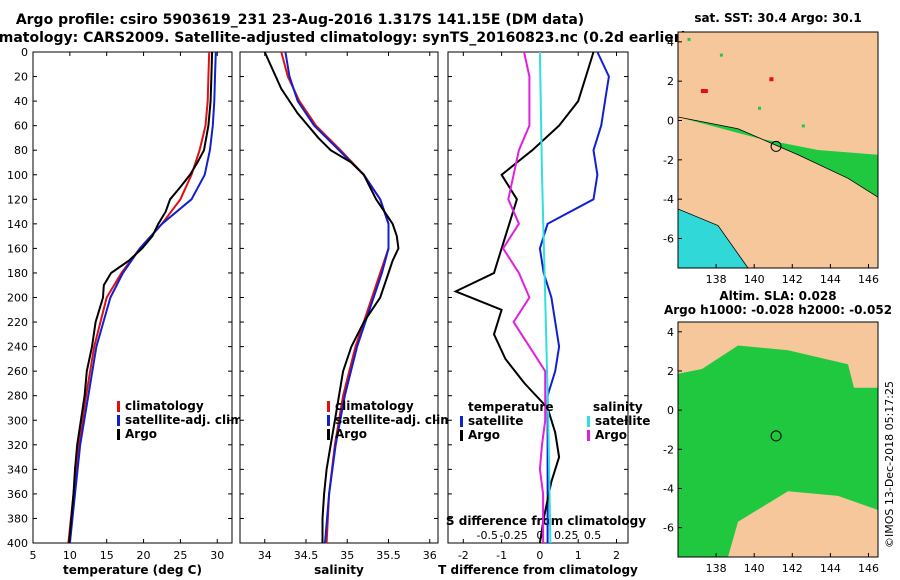 Image resolution: width=900 pixels, height=580 pixels. What do you see at coordinates (21, 150) in the screenshot?
I see `y-tick-label: 80` at bounding box center [21, 150].